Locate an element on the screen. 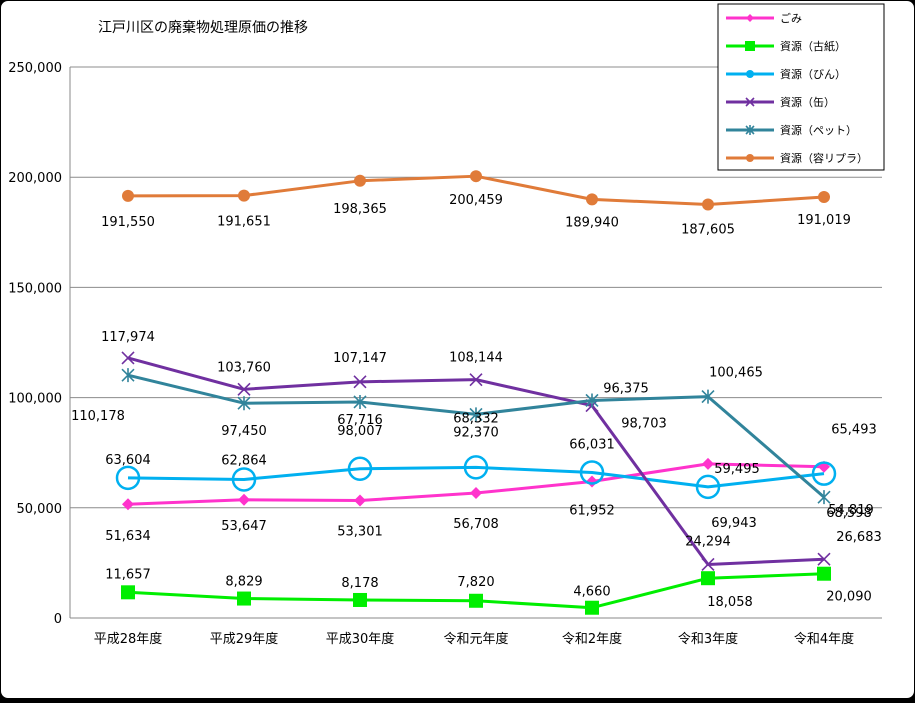  y-tick-label: 200,000 is located at coordinates (35, 178).